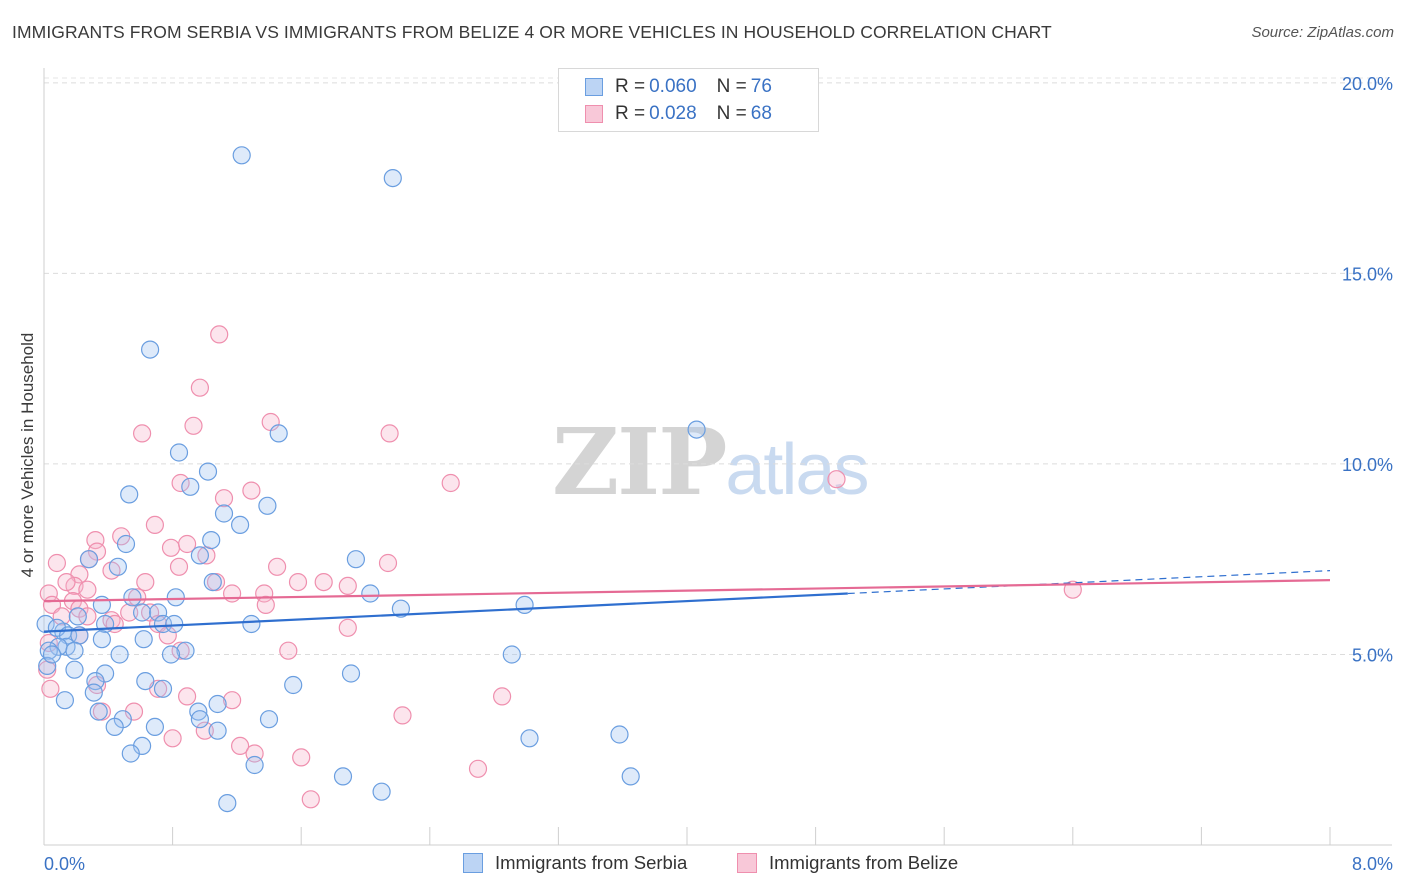 This screenshot has height=892, width=1406. What do you see at coordinates (1367, 84) in the screenshot?
I see `y-tick-label: 20.0%` at bounding box center [1367, 84].